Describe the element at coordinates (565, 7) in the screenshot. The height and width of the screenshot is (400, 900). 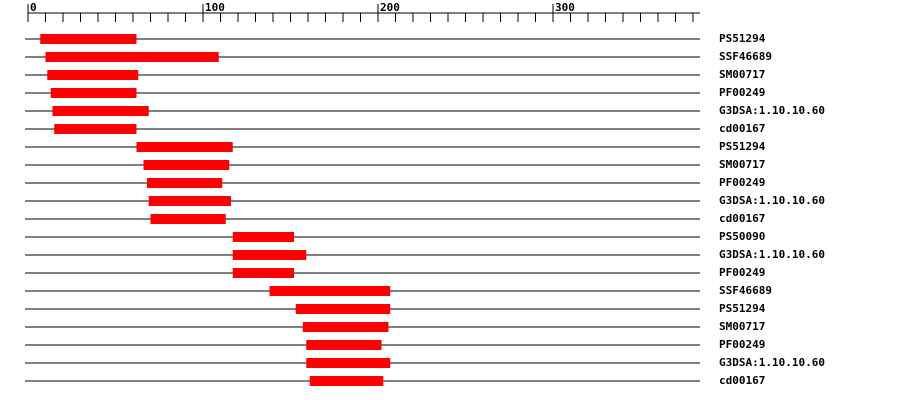
I see `x-tick-label: 300` at that location.